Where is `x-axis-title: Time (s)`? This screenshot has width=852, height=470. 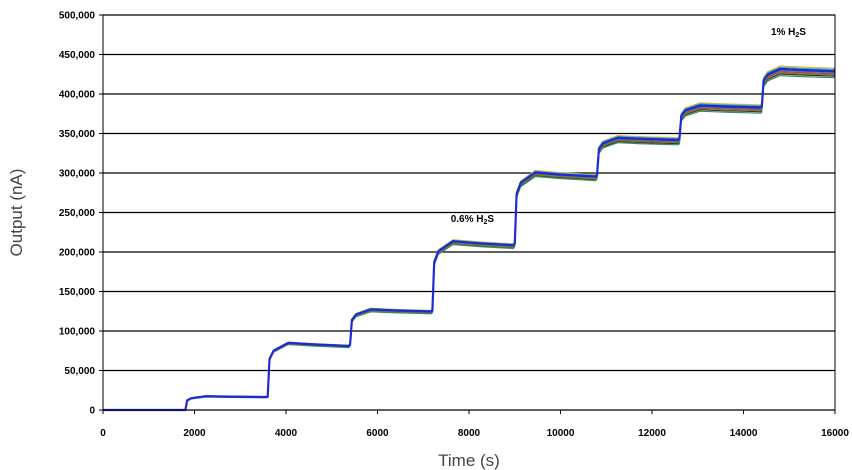 x-axis-title: Time (s) is located at coordinates (469, 460).